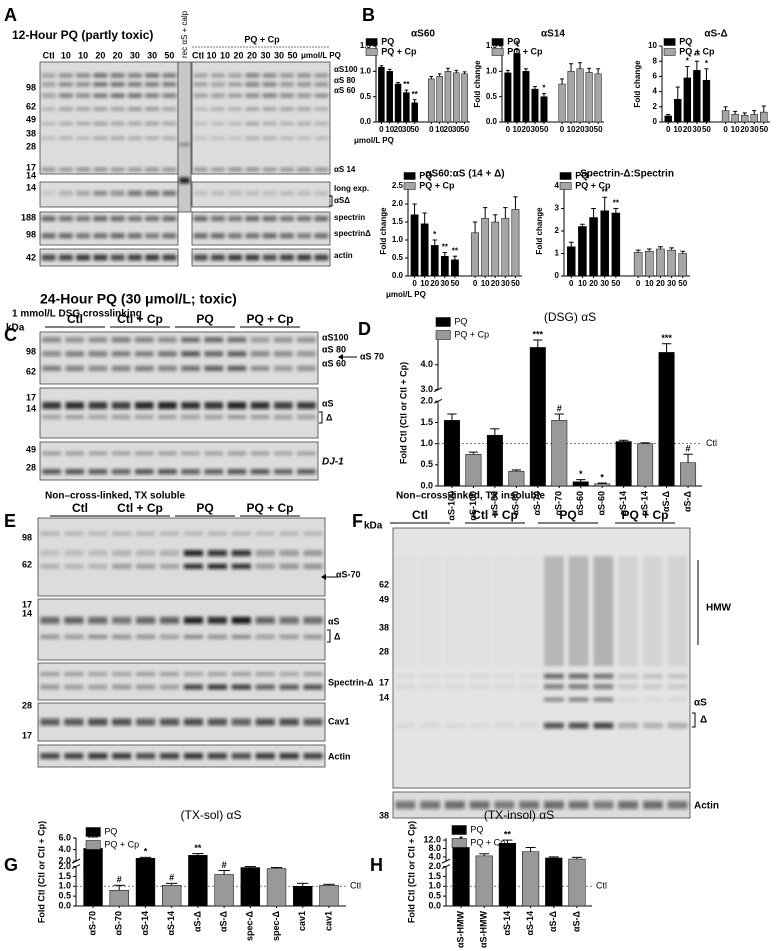  What do you see at coordinates (339, 756) in the screenshot?
I see `band-label: Actin` at bounding box center [339, 756].